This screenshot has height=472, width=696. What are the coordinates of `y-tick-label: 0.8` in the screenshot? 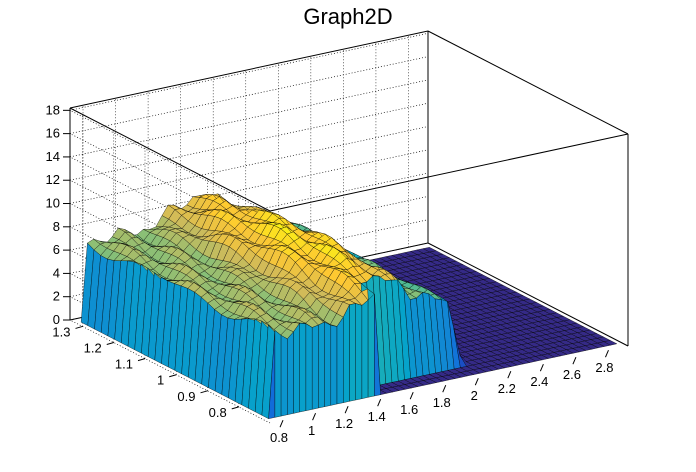 It's located at (218, 412).